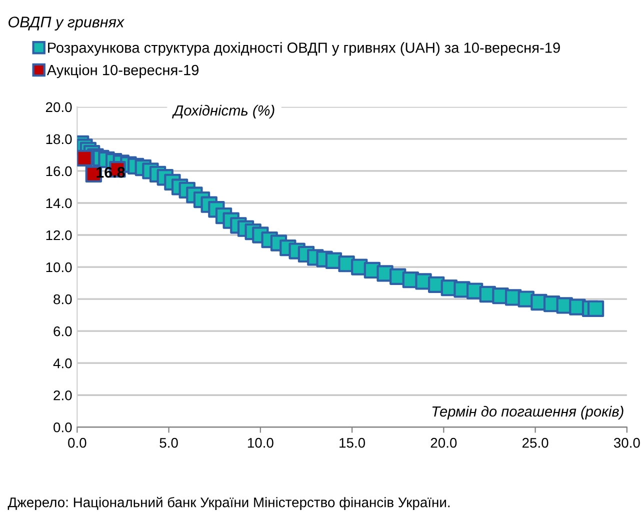  What do you see at coordinates (77, 443) in the screenshot?
I see `x-tick-label: 0.0` at bounding box center [77, 443].